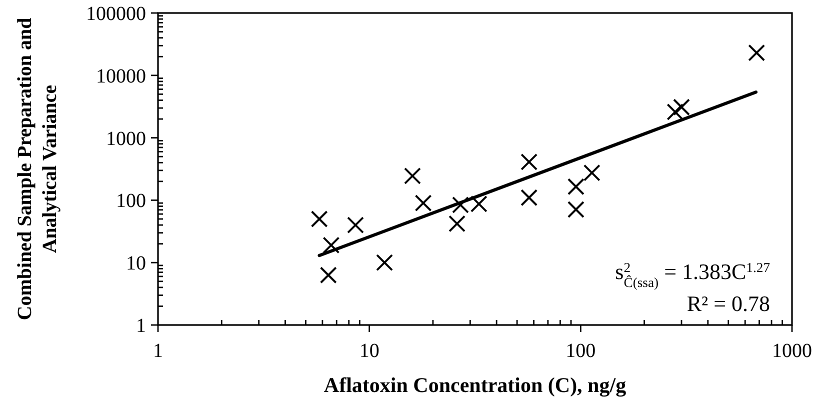 The image size is (820, 410). Describe the element at coordinates (141, 326) in the screenshot. I see `y-tick-label: 1` at that location.